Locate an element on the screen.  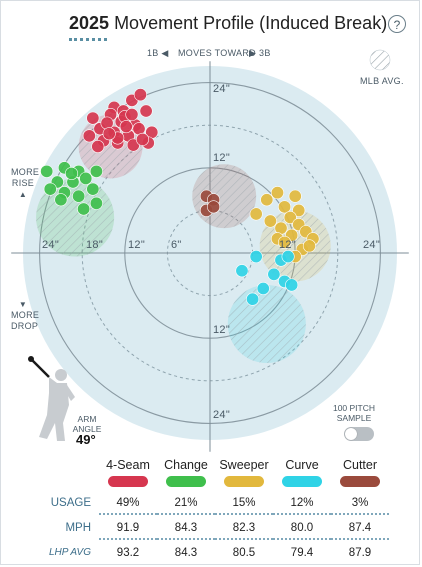
stat-mph-4-seam: 91.9 is located at coordinates (128, 527).